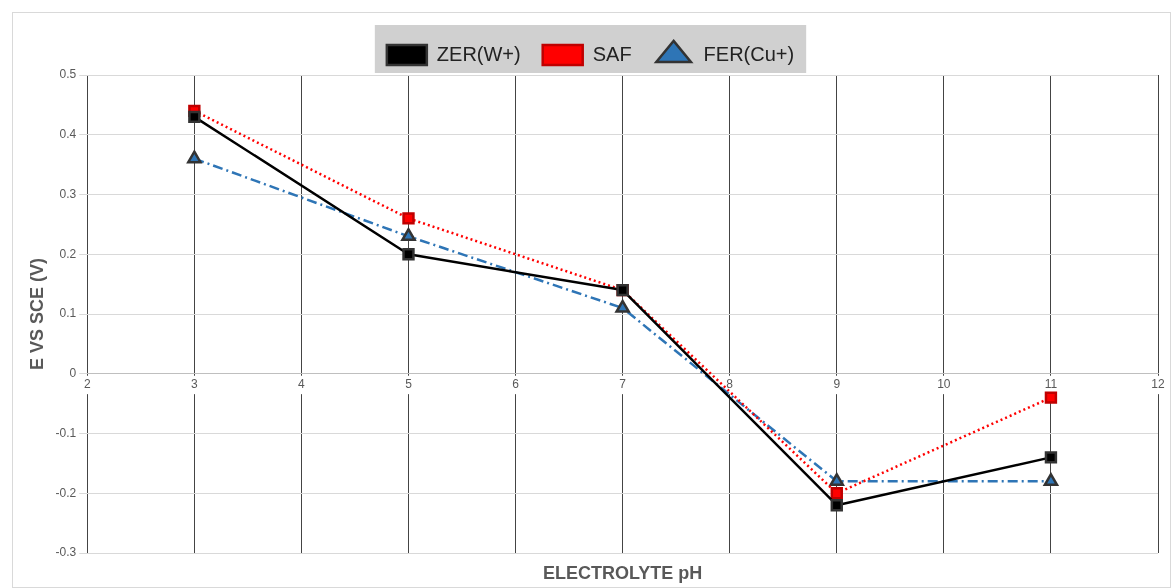 This screenshot has height=588, width=1171. Describe the element at coordinates (516, 384) in the screenshot. I see `x-tick-label: 6` at that location.